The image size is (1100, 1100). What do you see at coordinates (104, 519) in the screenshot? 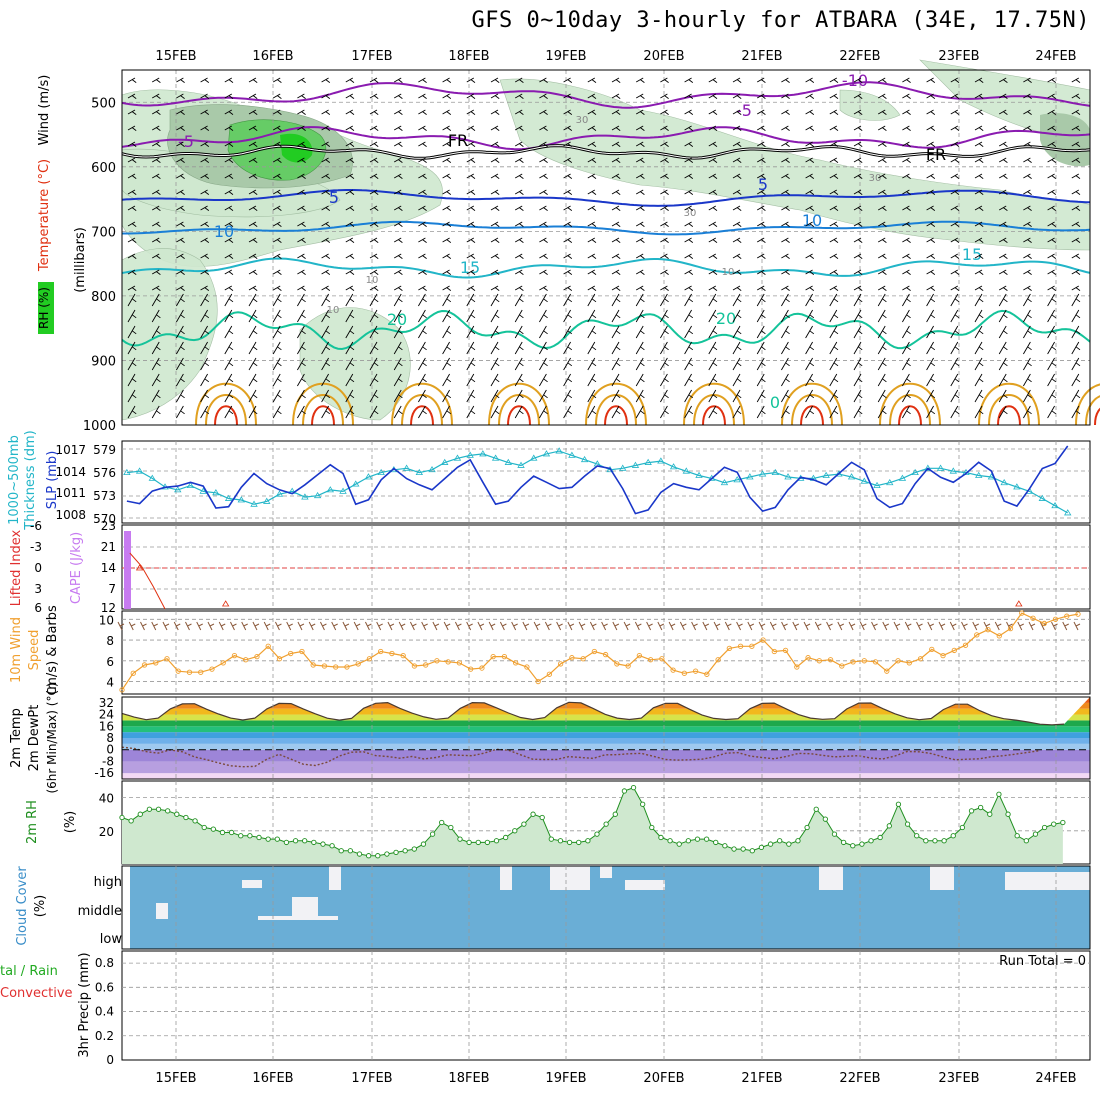
I see `y-tick-thickness: 570` at bounding box center [104, 519].